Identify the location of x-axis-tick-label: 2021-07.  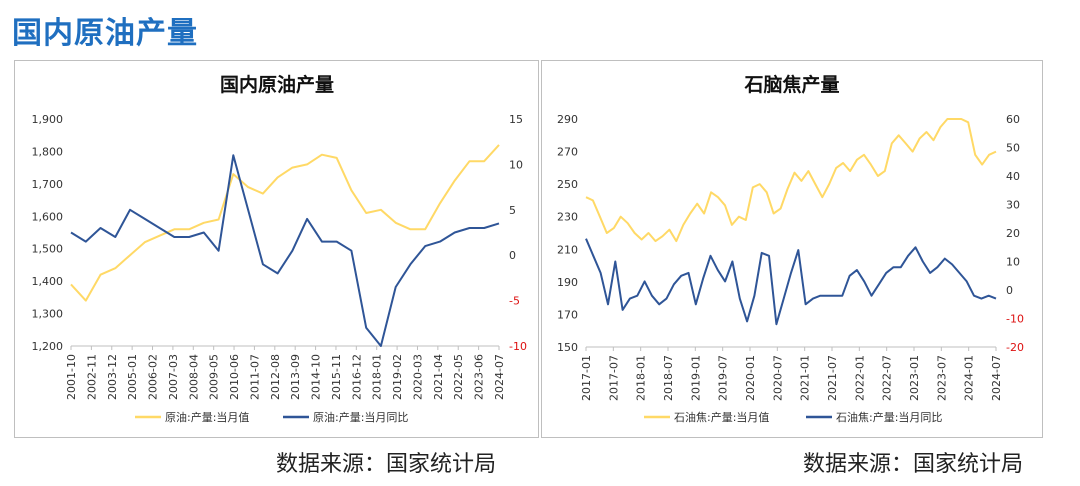
(832, 378).